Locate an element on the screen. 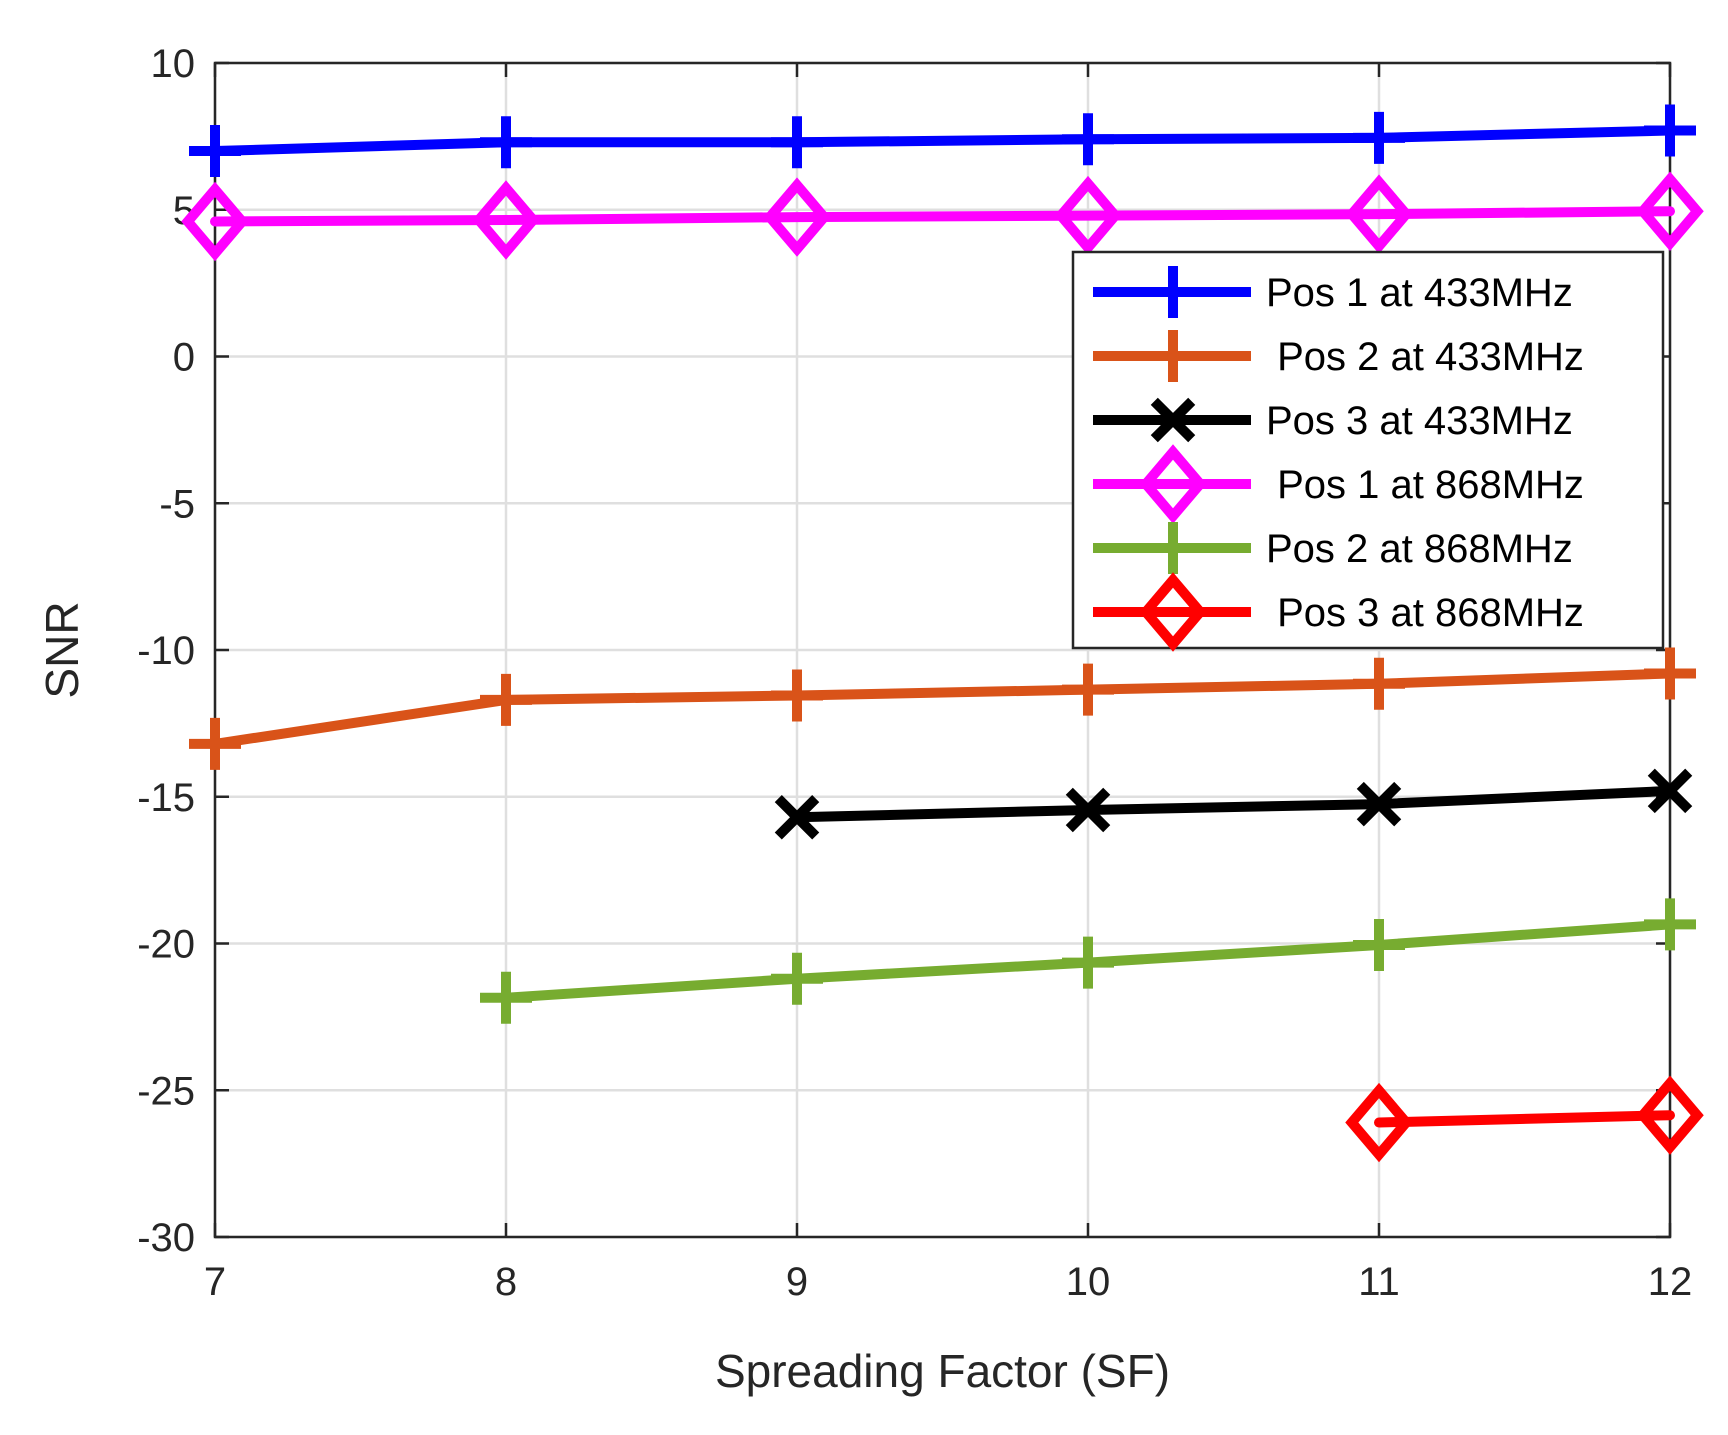 The width and height of the screenshot is (1728, 1435). x-tick-label: 12 is located at coordinates (1670, 1282).